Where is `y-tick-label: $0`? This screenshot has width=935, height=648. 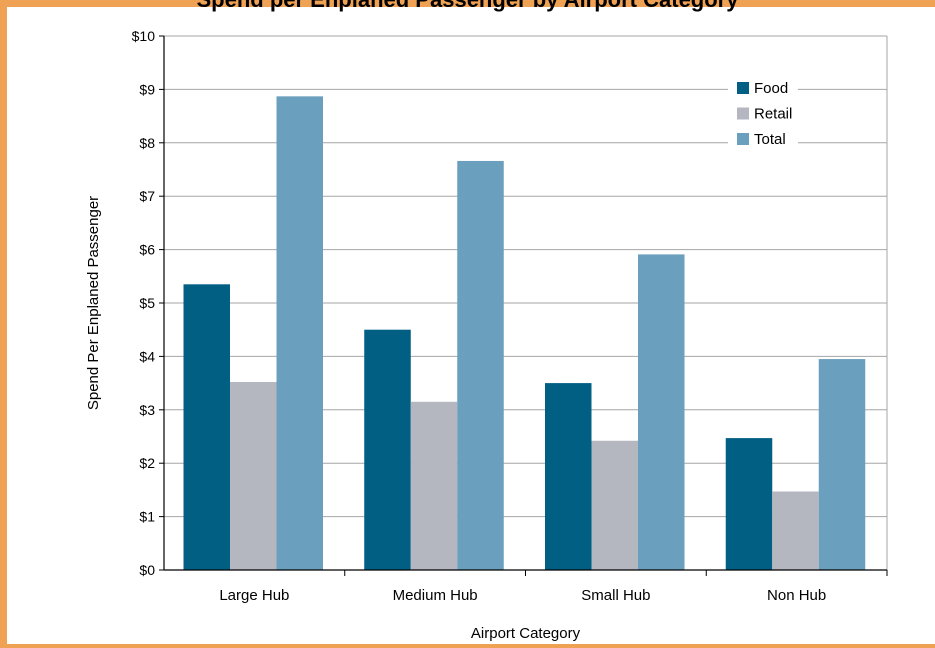
y-tick-label: $0 is located at coordinates (147, 570).